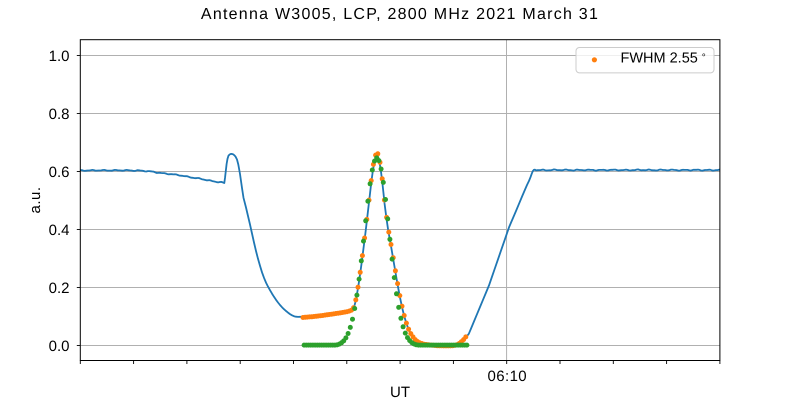  What do you see at coordinates (35, 199) in the screenshot?
I see `svg-text: a.u.` at bounding box center [35, 199].